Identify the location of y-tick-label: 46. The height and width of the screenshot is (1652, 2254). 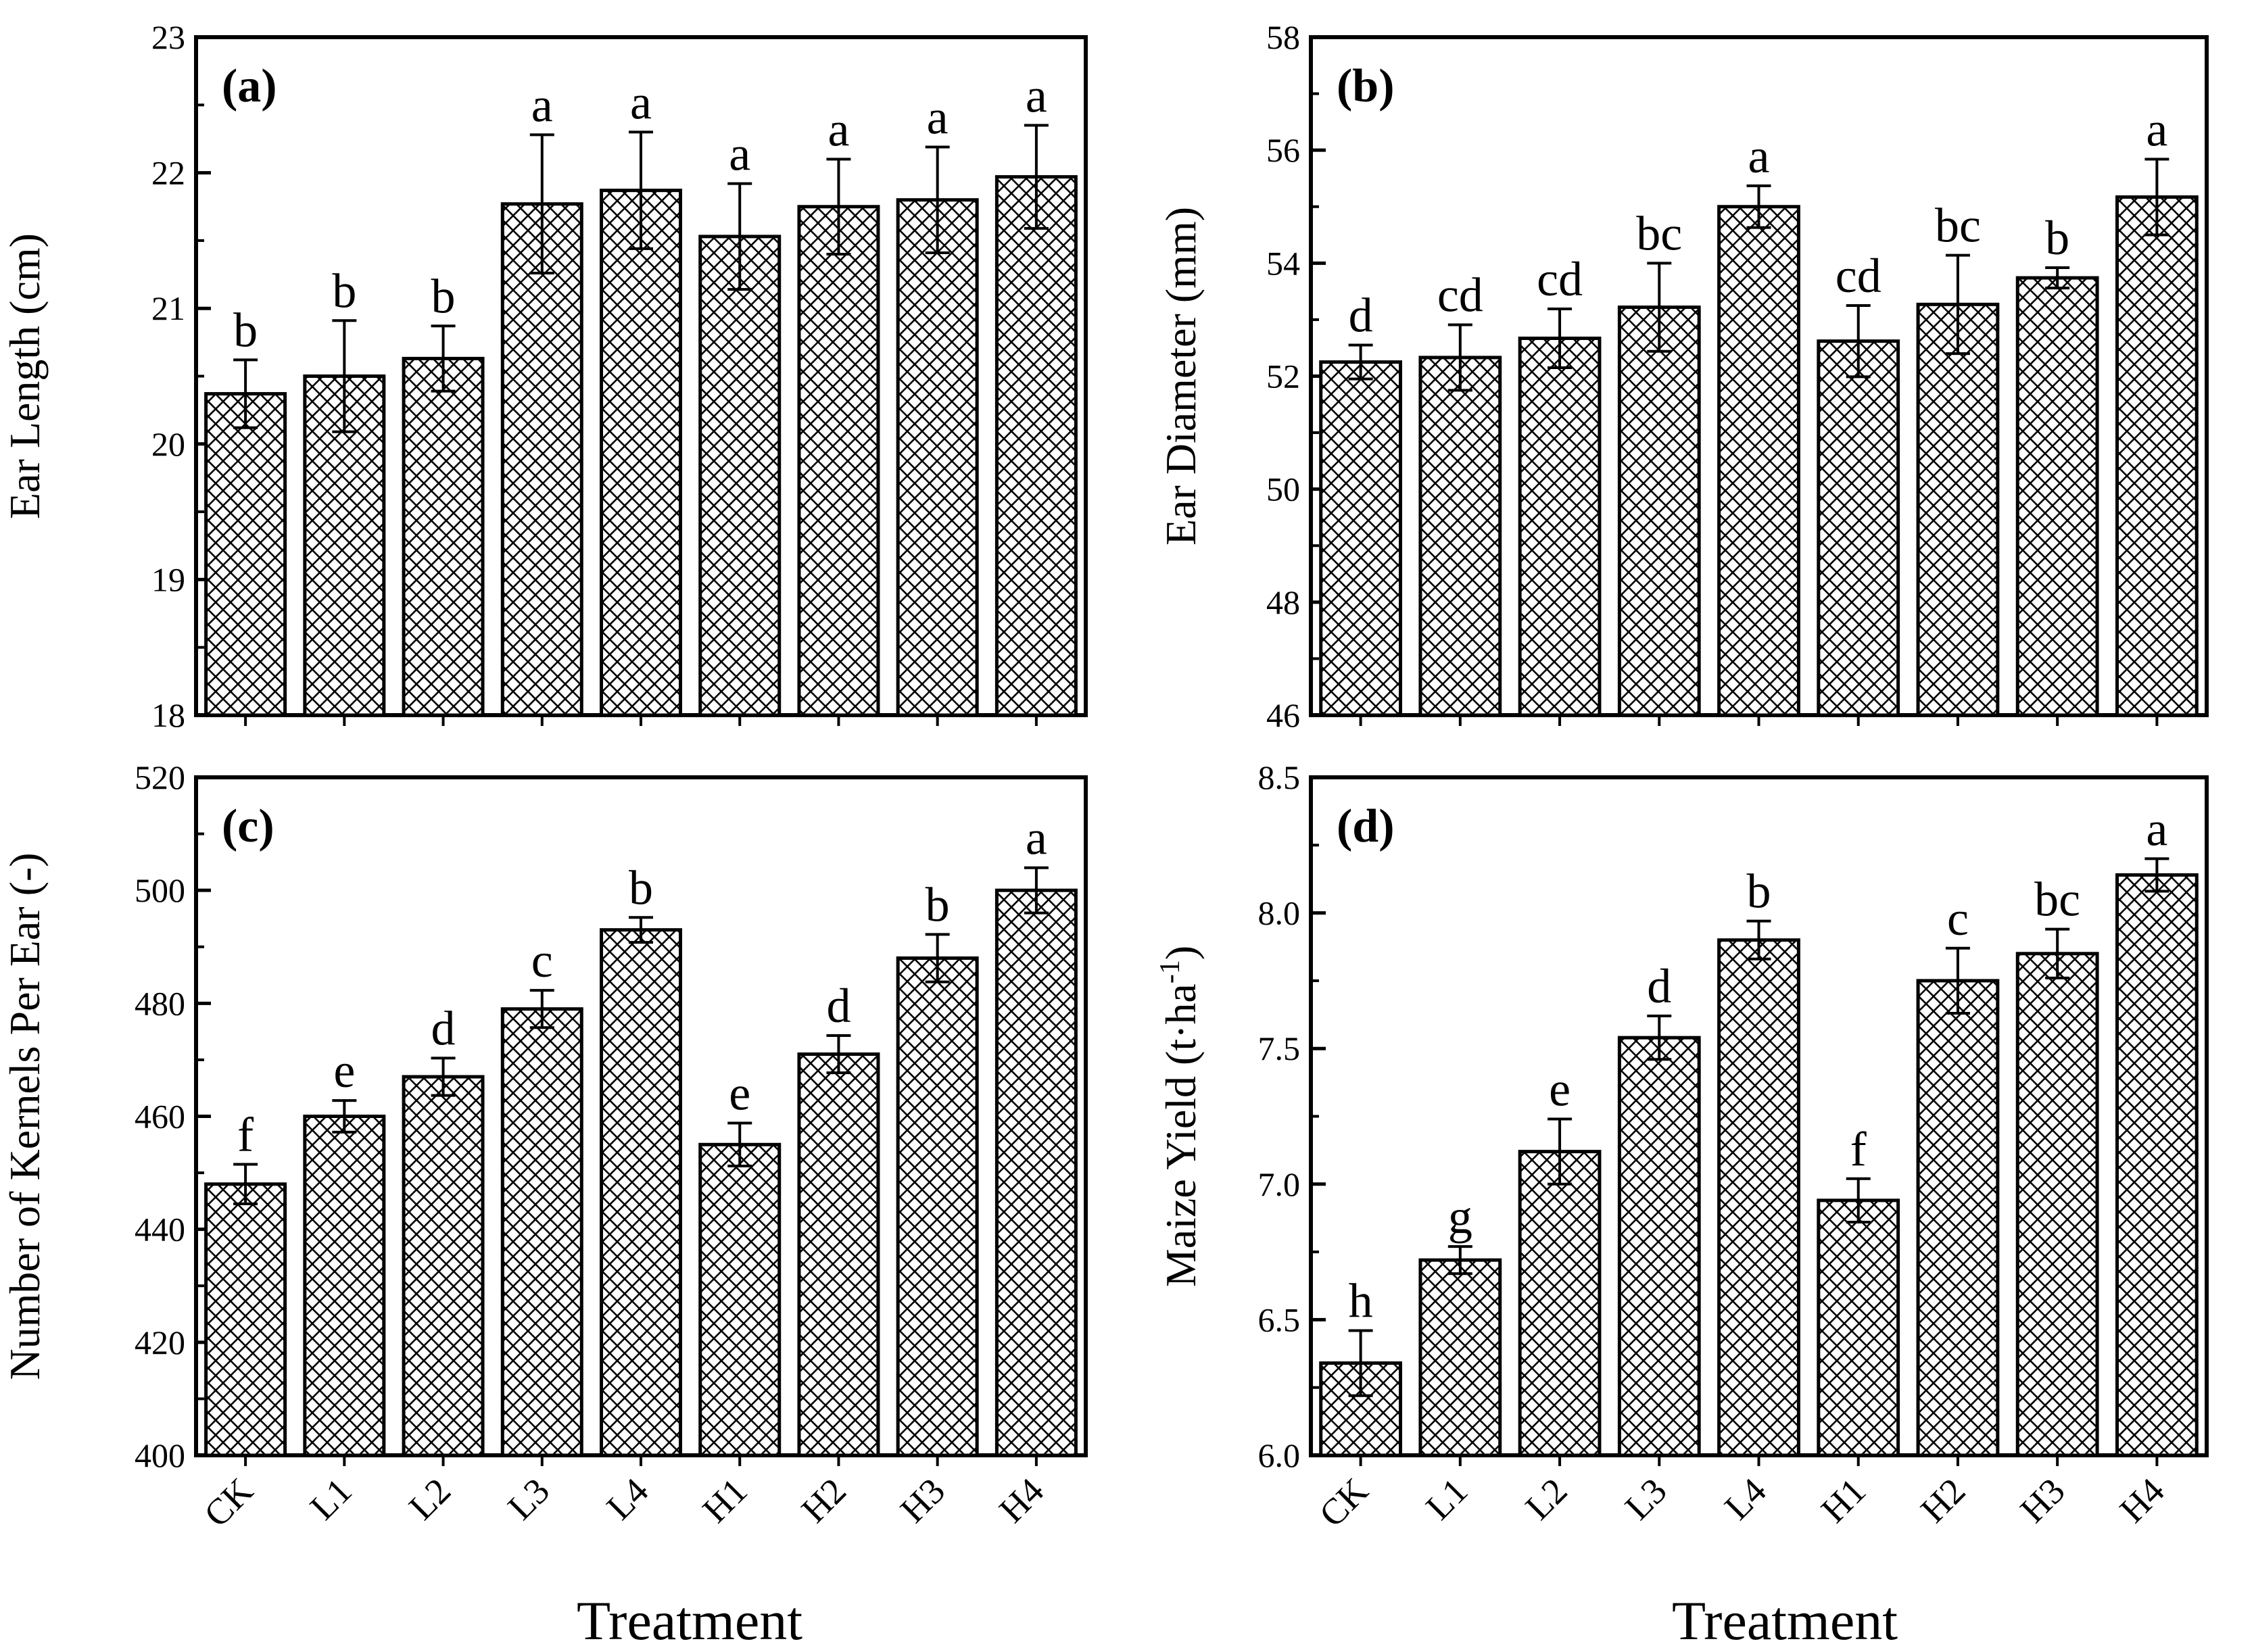
(1283, 715).